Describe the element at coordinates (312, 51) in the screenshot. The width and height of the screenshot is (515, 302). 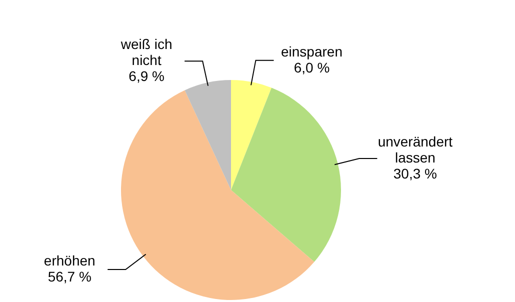
I see `slice-label: einsparen` at that location.